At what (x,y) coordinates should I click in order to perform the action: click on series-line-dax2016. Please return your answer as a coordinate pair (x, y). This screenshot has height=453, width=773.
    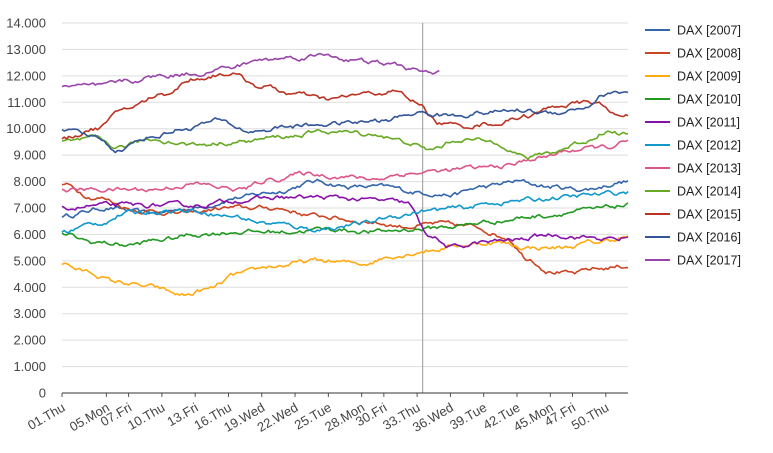
    Looking at the image, I should click on (345, 122).